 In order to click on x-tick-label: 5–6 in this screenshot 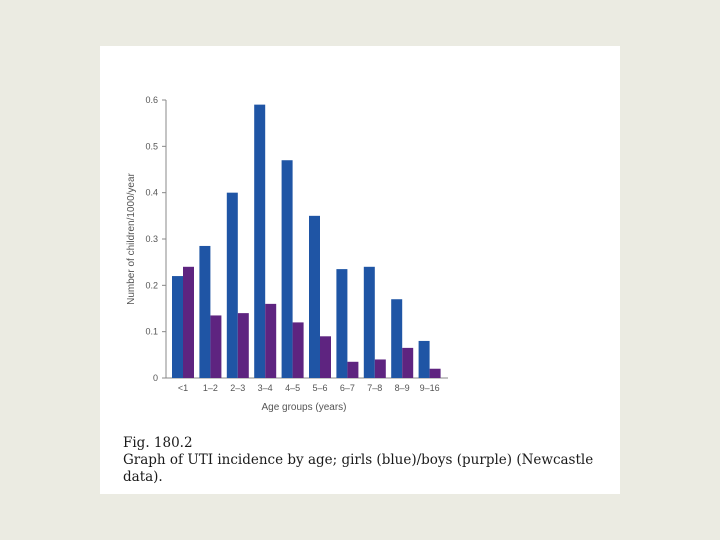, I will do `click(319, 388)`.